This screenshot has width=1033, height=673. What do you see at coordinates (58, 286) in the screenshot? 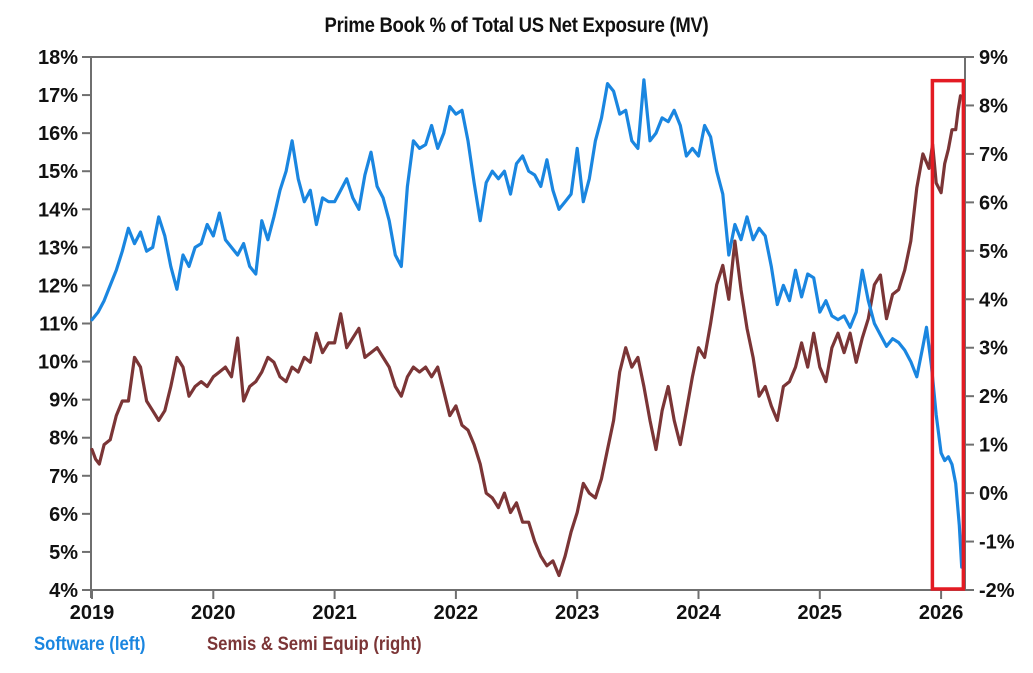
I see `left-tick-label: 12%` at bounding box center [58, 286].